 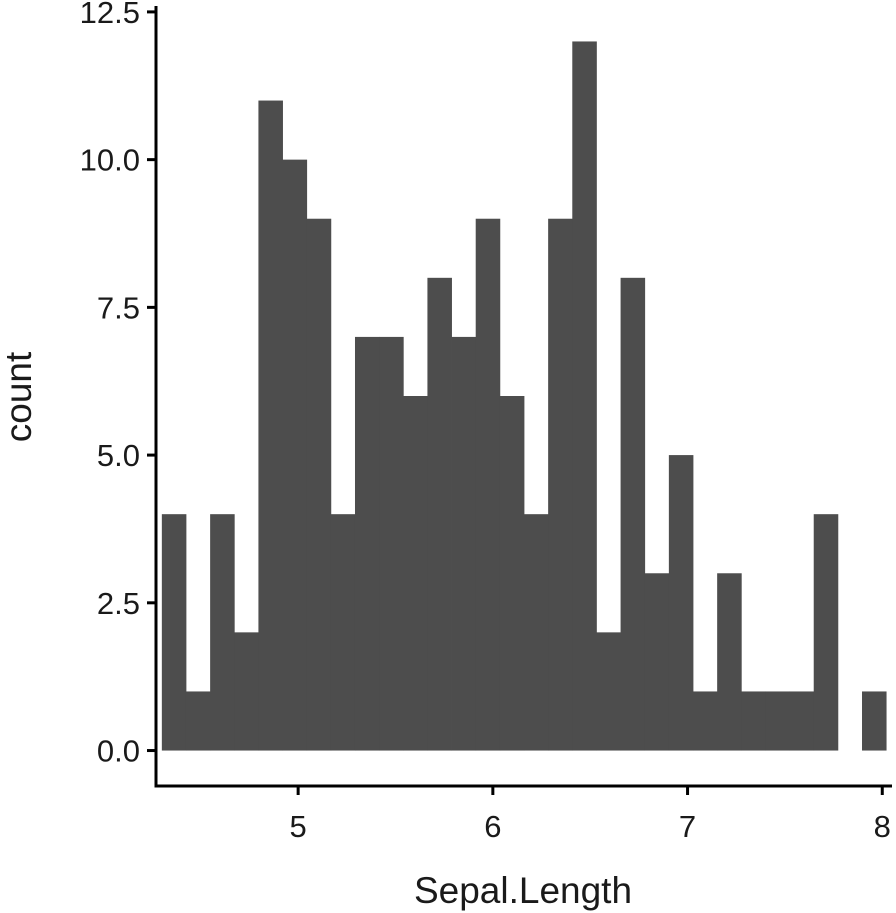 What do you see at coordinates (118, 603) in the screenshot?
I see `y-tick-label: 2.5` at bounding box center [118, 603].